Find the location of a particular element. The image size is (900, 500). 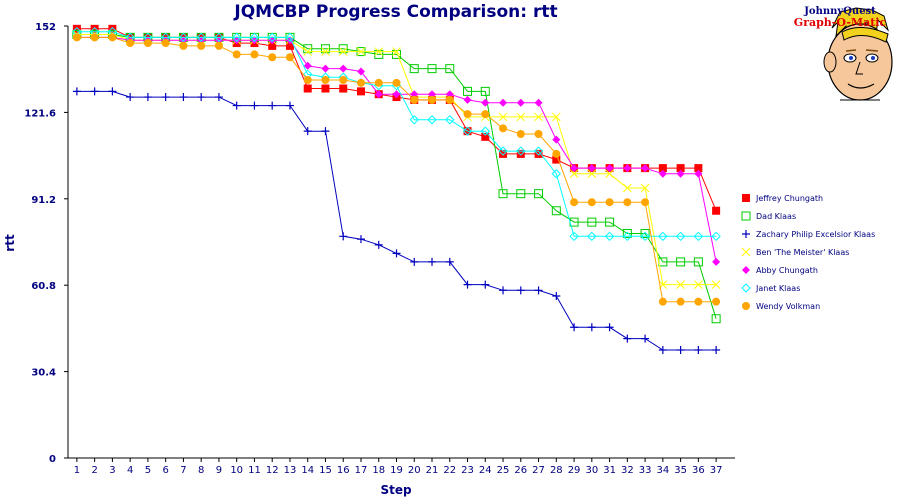

x-tick-label: 20 is located at coordinates (414, 470).